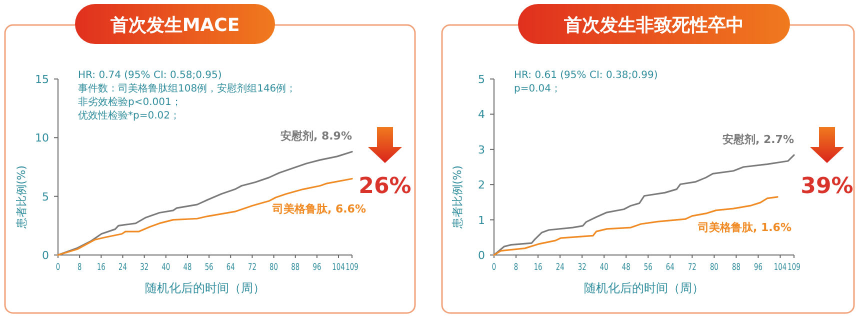 This screenshot has height=320, width=860. What do you see at coordinates (586, 75) in the screenshot?
I see `annotation: HR: 0.61 (95% CI: 0.38;0.99)` at bounding box center [586, 75].